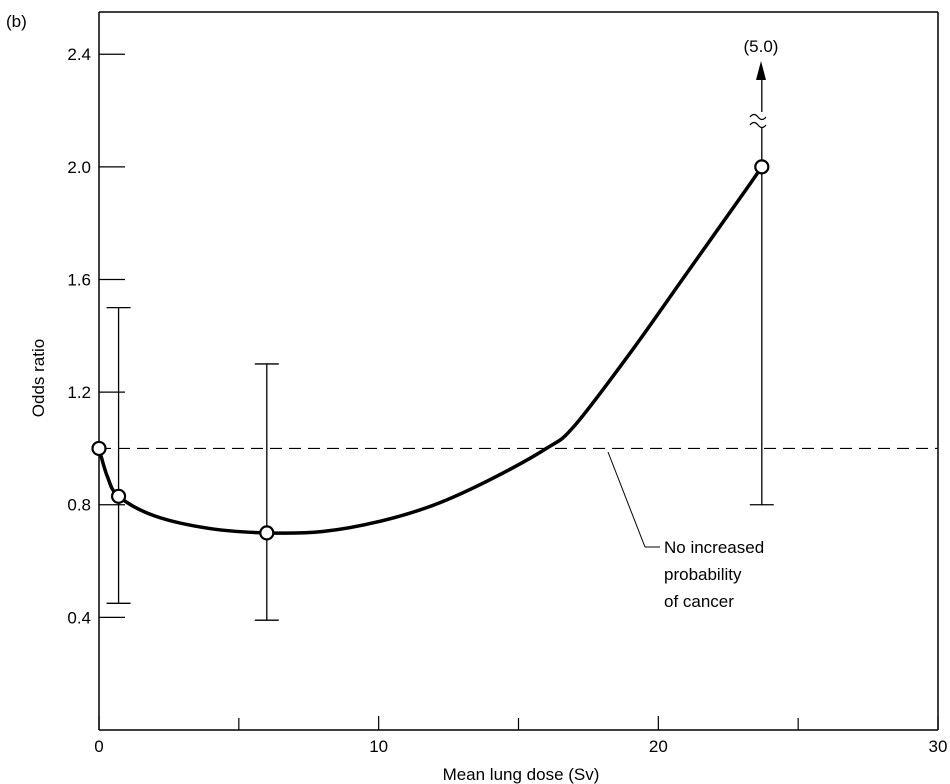  Describe the element at coordinates (703, 574) in the screenshot. I see `annotation-line-2: probability` at that location.